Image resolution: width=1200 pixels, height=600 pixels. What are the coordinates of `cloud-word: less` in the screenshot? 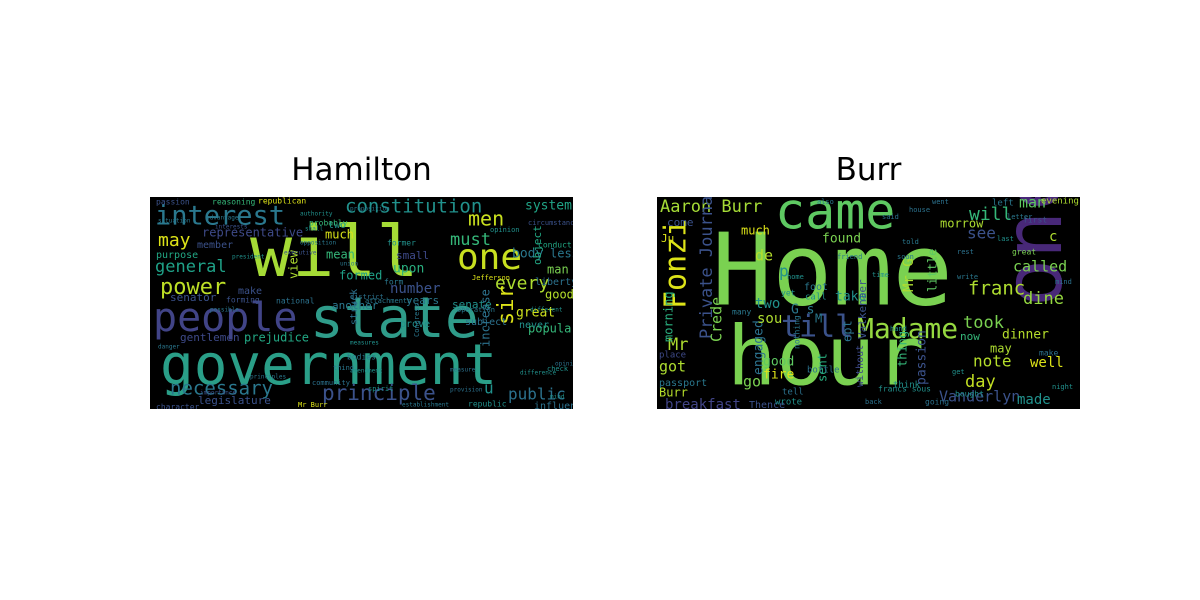 It's located at (561, 254).